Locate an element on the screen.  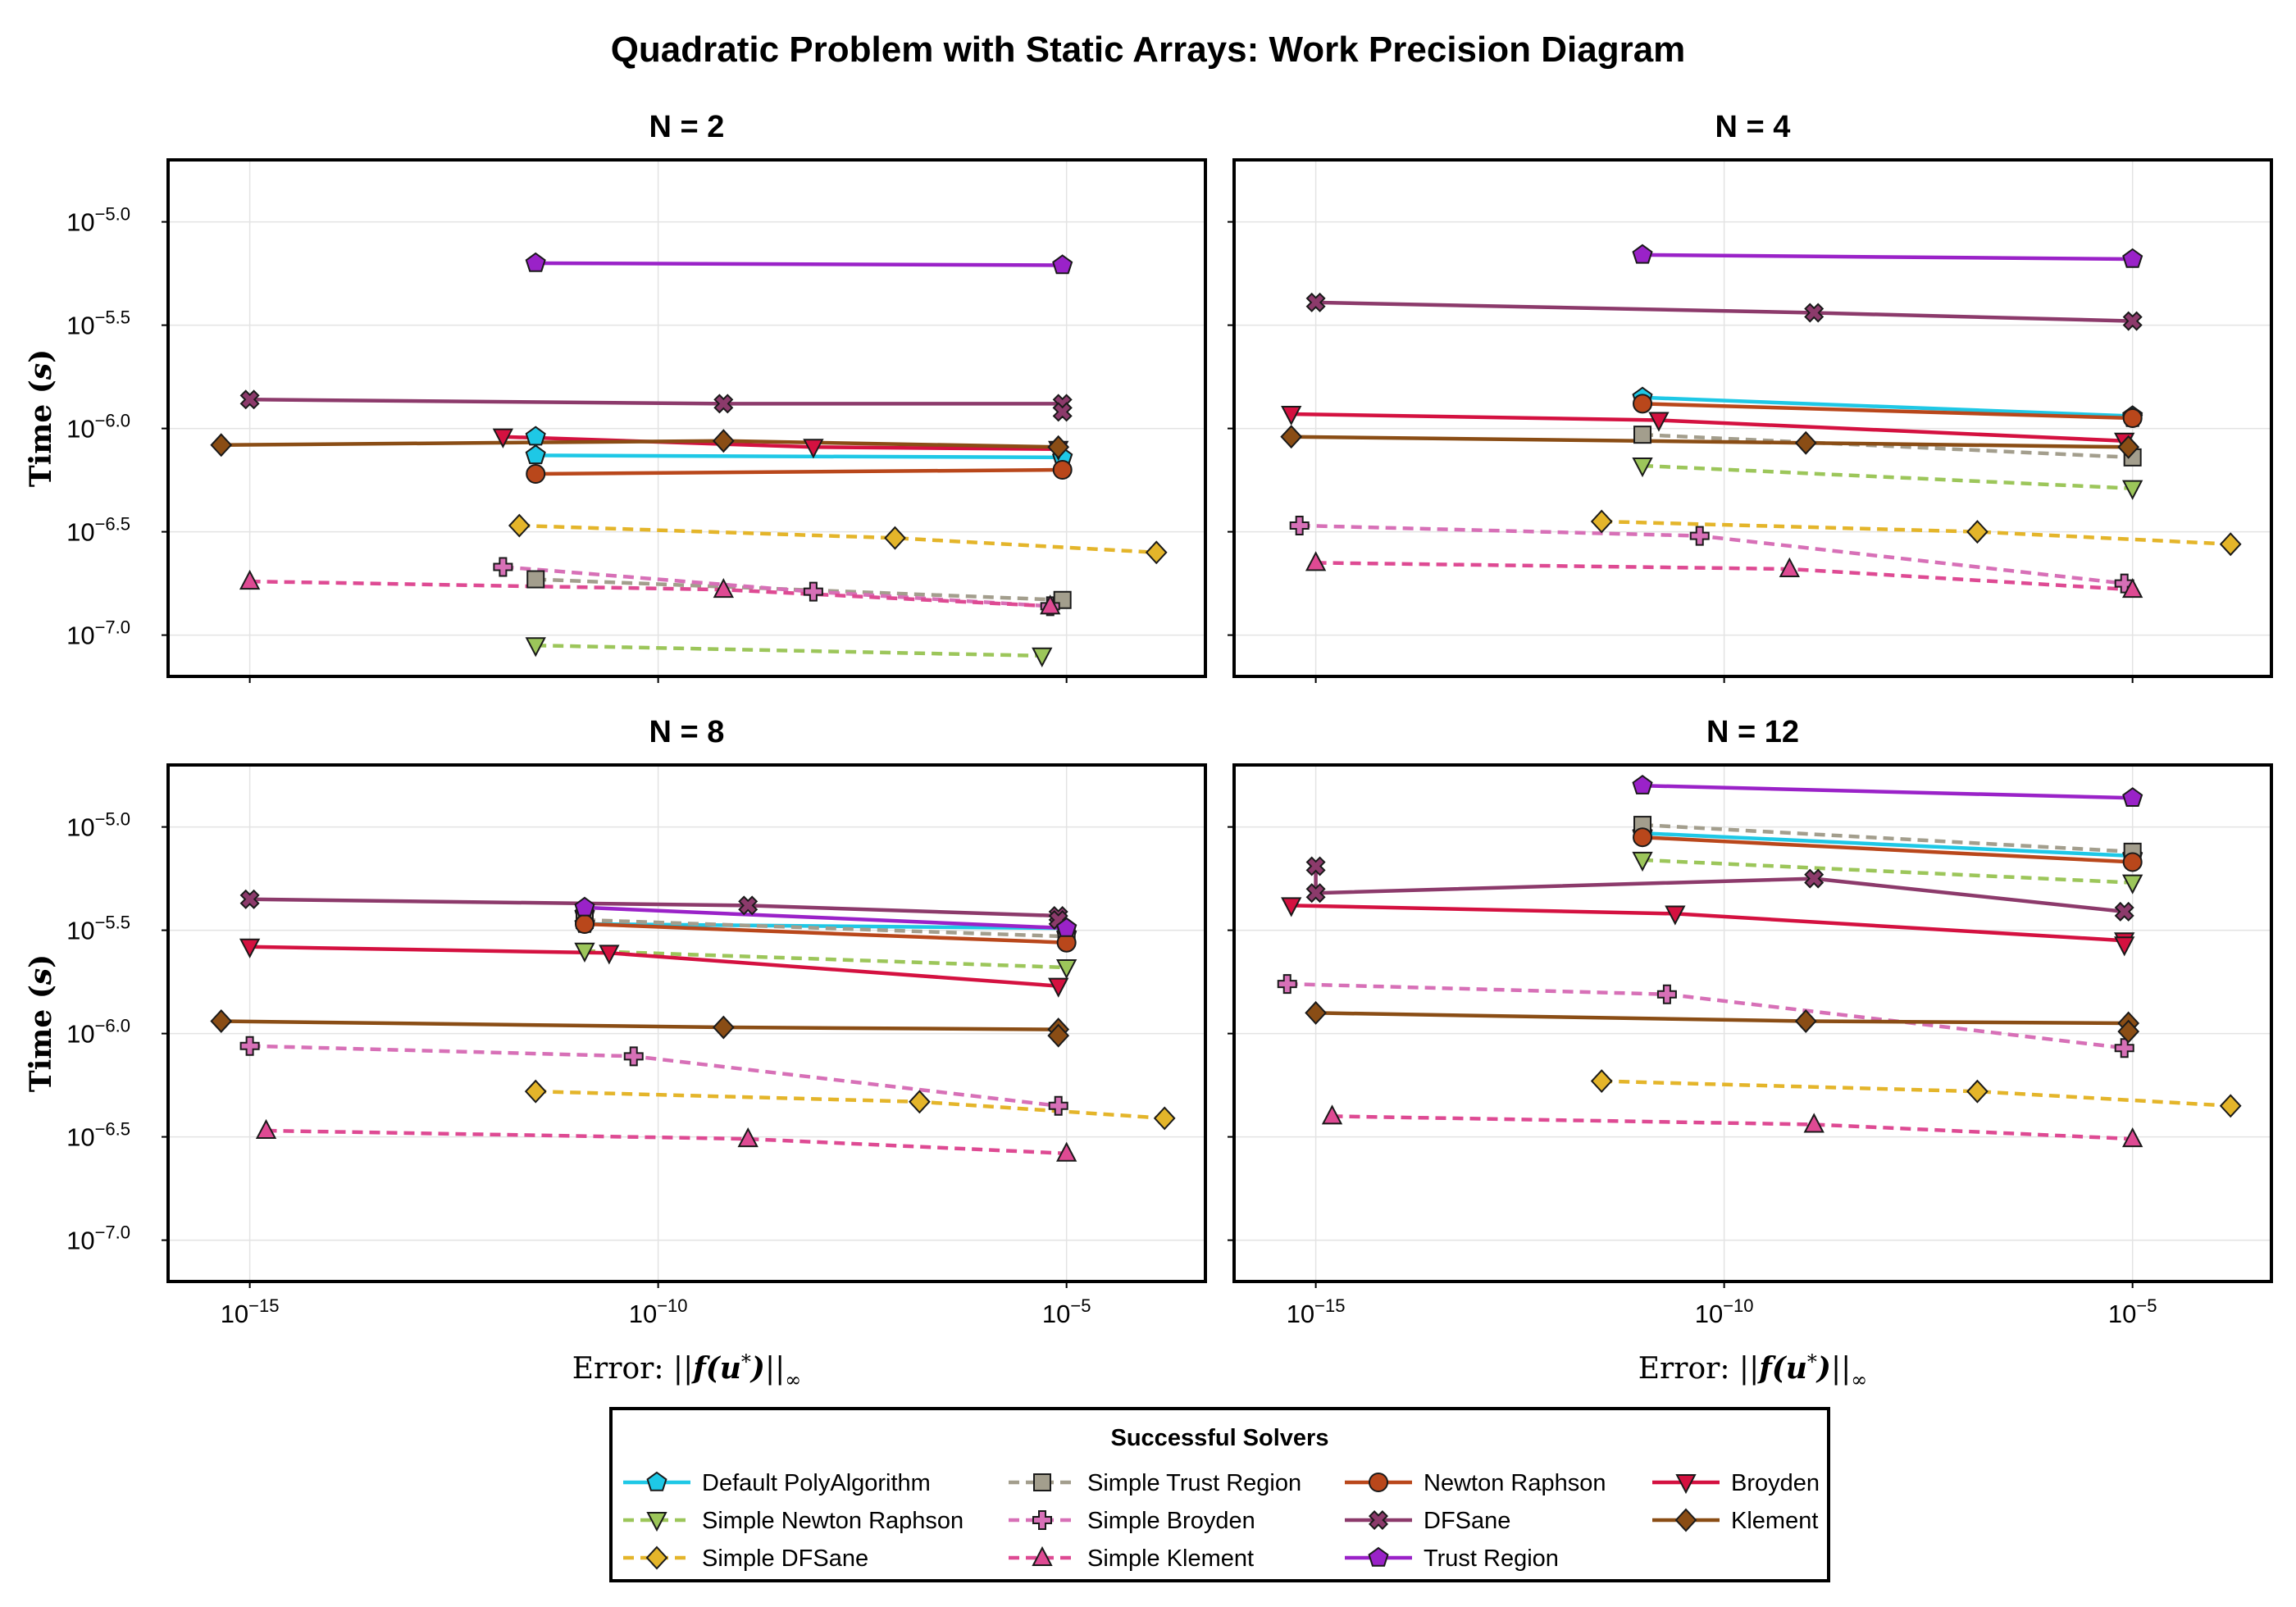
xtick-label: 10−10 is located at coordinates (1724, 1311).